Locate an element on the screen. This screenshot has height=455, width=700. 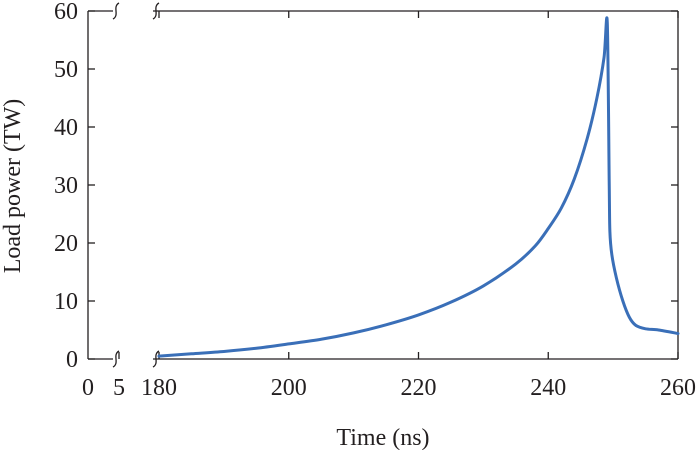
y-tick-label: 40 is located at coordinates (66, 128).